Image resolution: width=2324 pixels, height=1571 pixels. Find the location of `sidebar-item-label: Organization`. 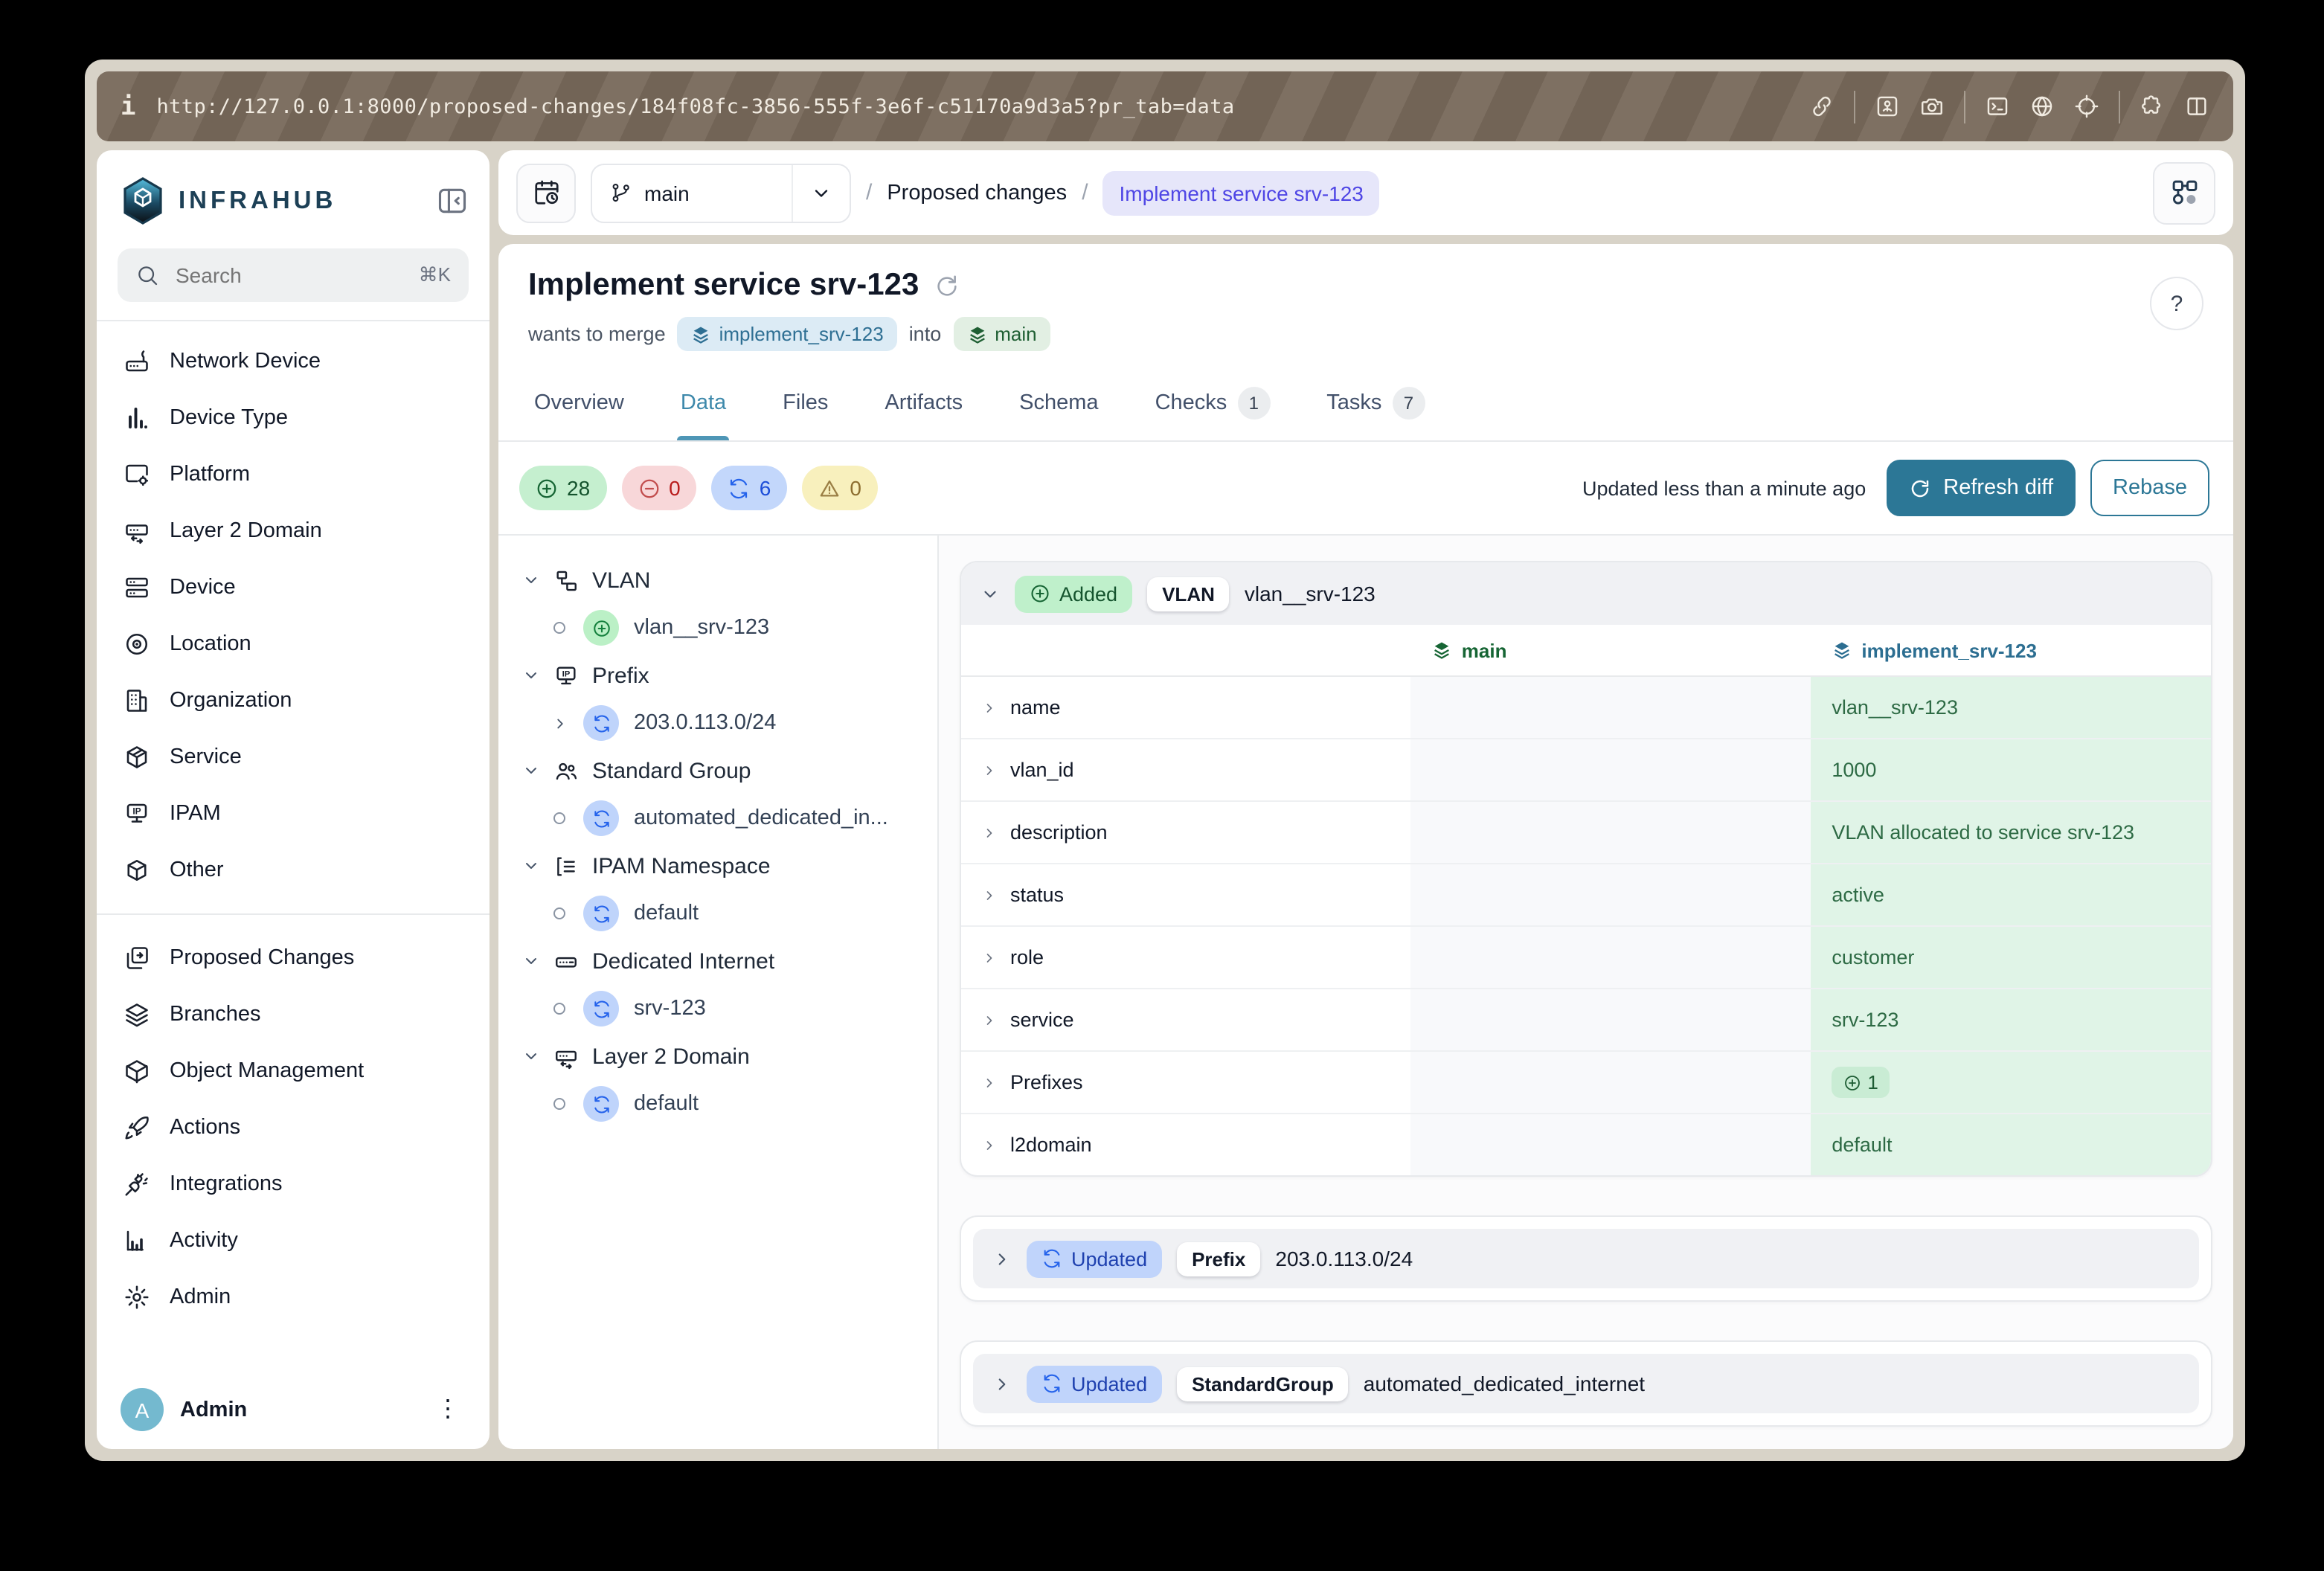

sidebar-item-label: Organization is located at coordinates (231, 701).